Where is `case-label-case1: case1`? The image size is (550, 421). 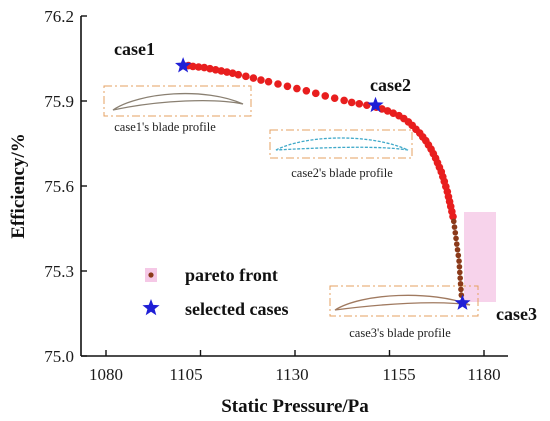
case-label-case1: case1 is located at coordinates (134, 49).